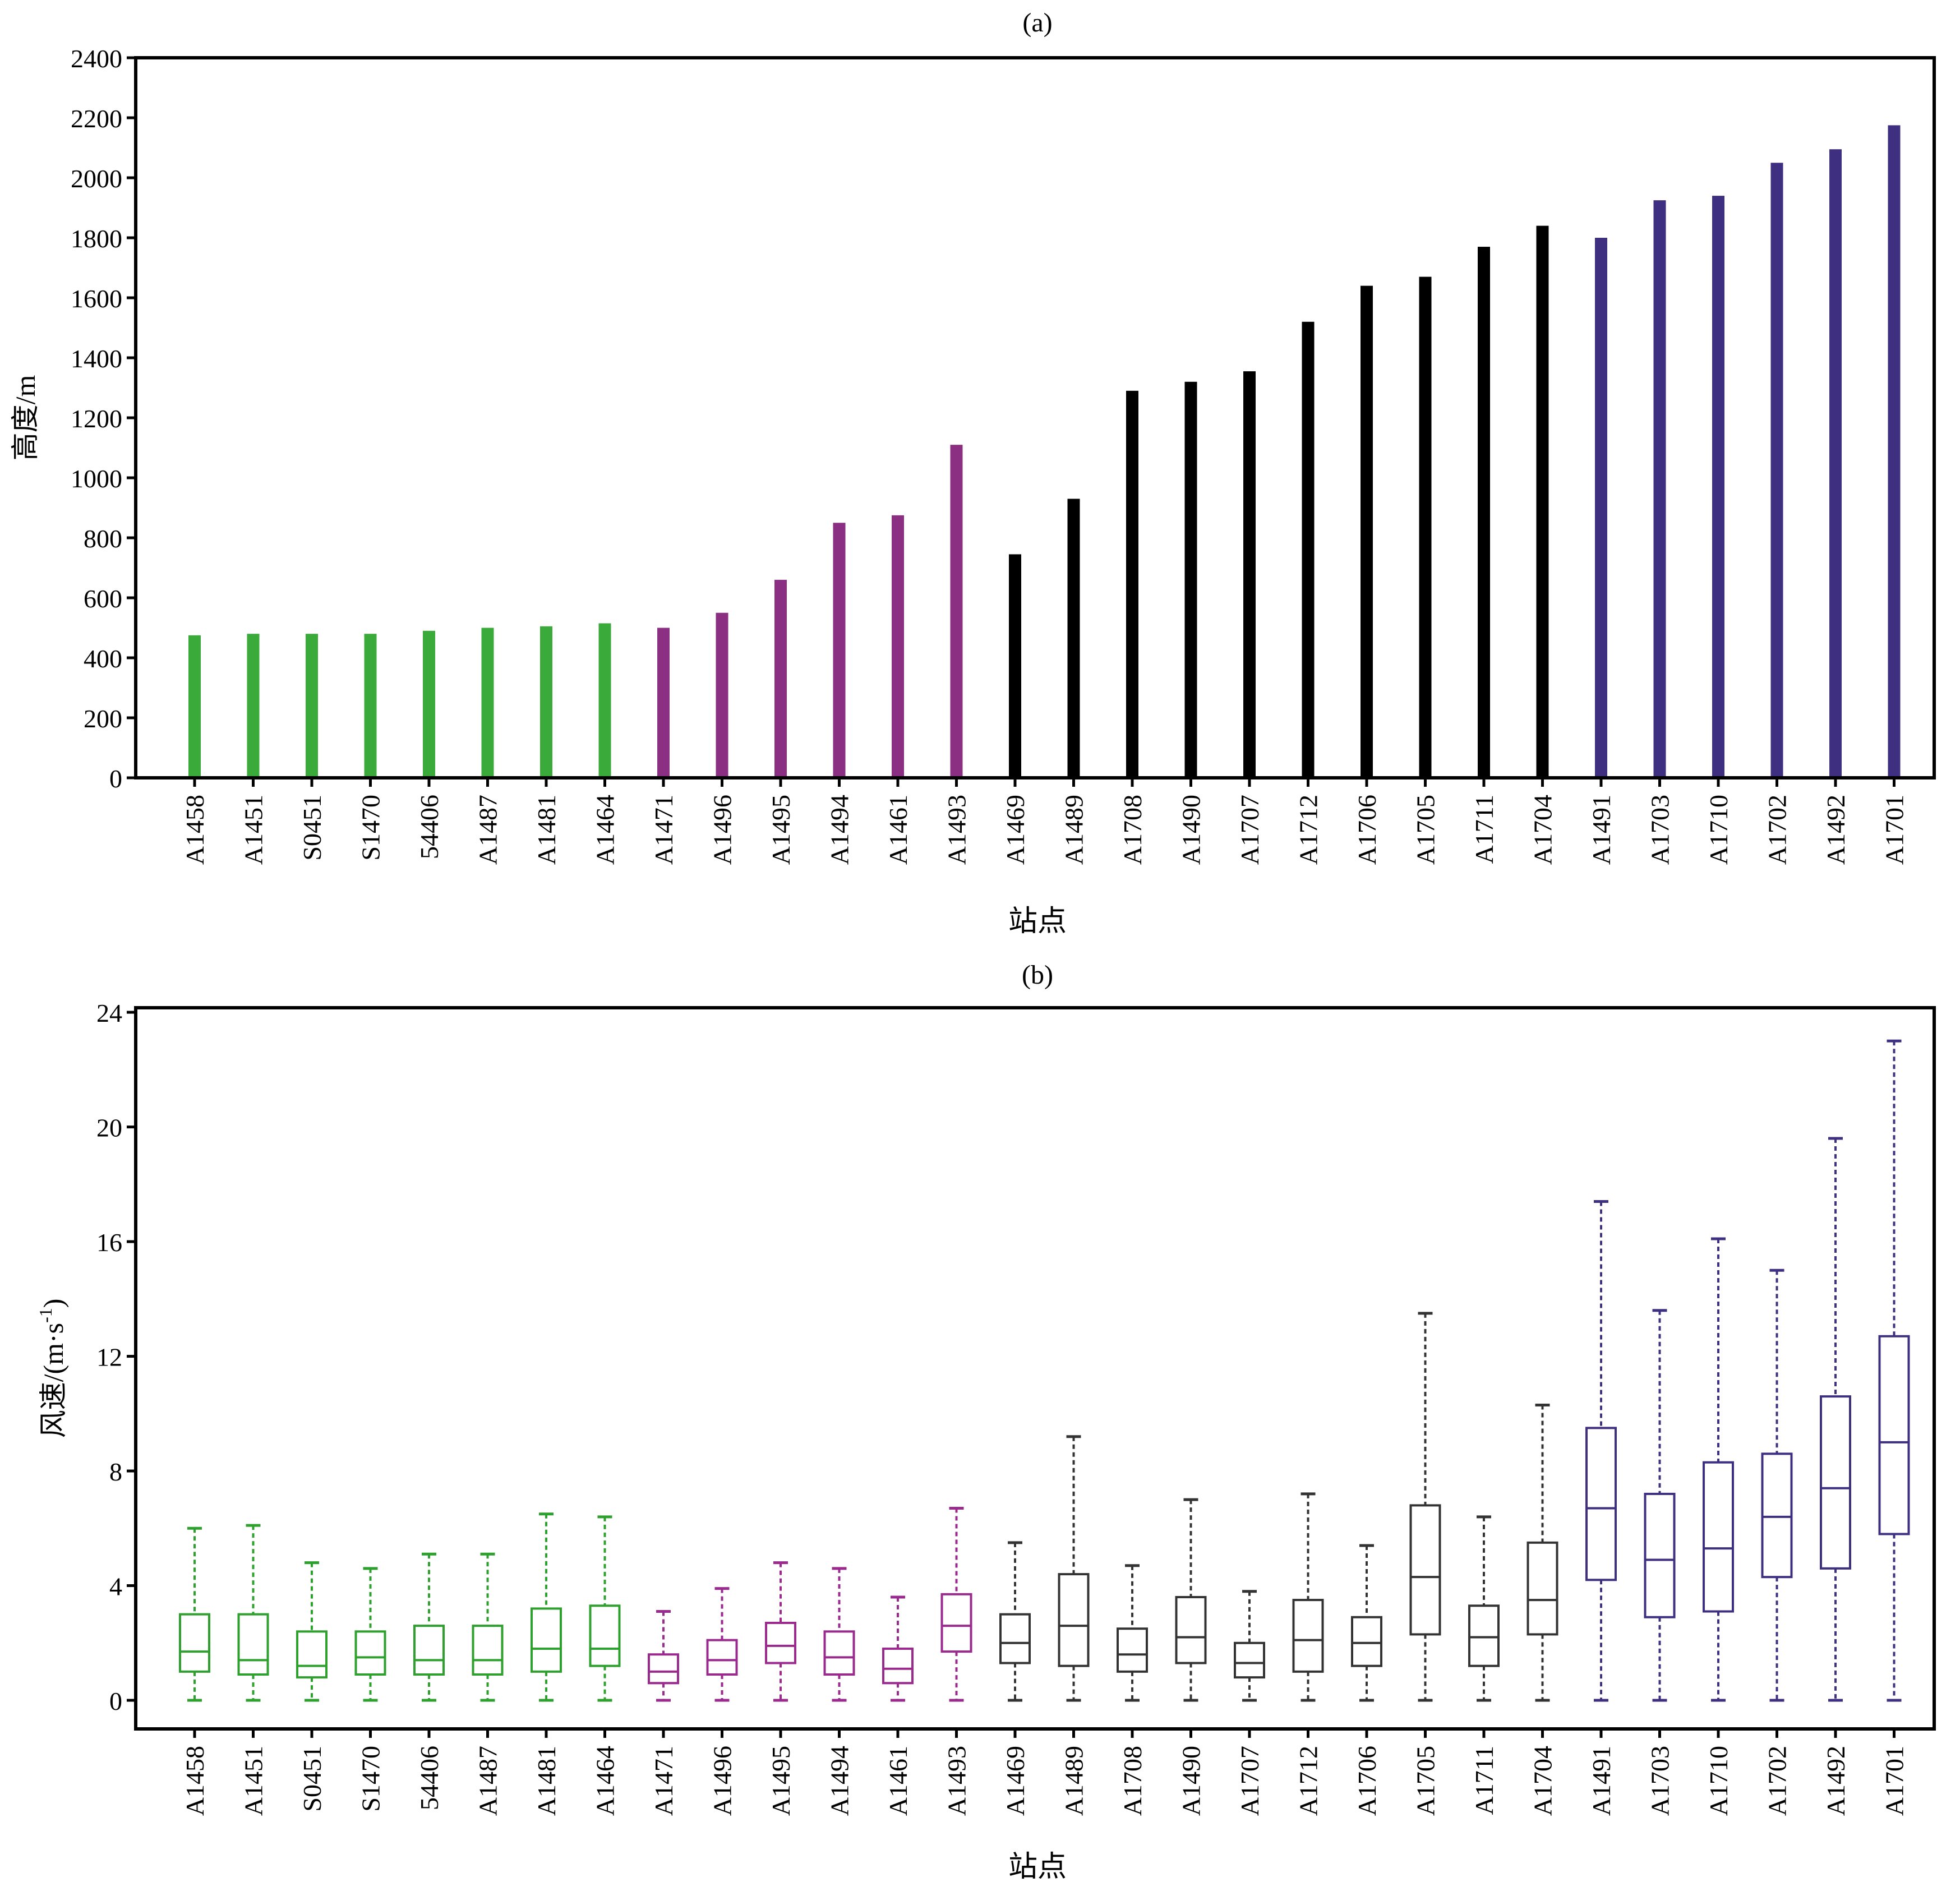 This screenshot has width=1960, height=1882. I want to click on box-A1495, so click(780, 1631).